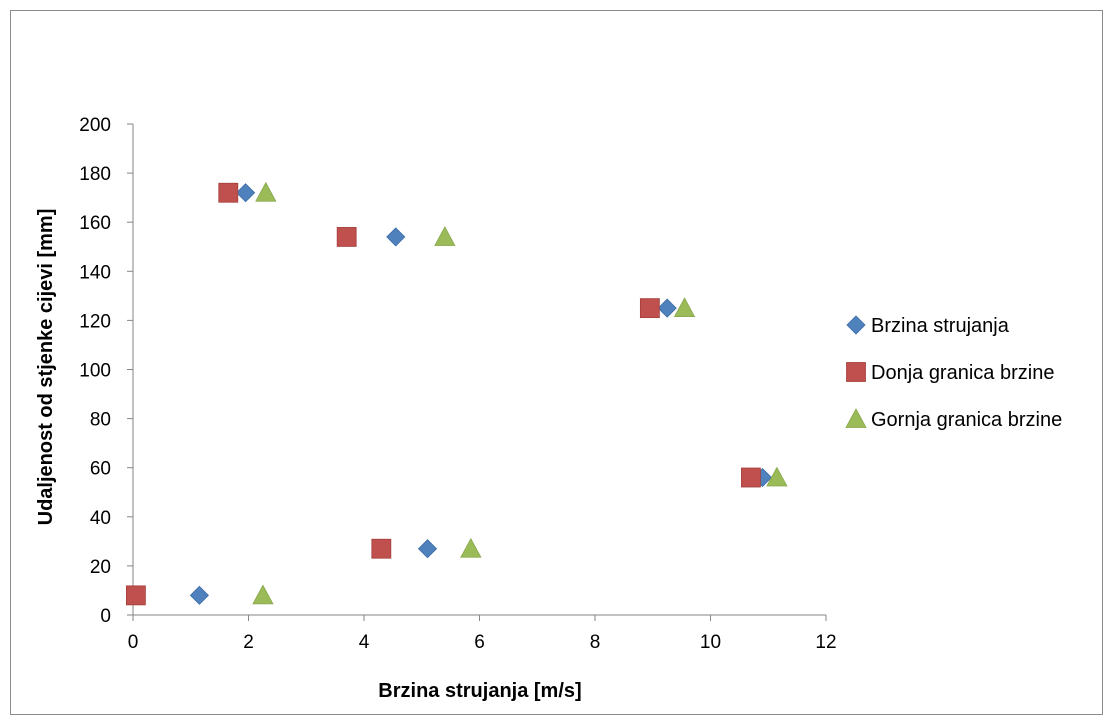 This screenshot has width=1114, height=727. Describe the element at coordinates (95, 223) in the screenshot. I see `y-tick-label: 160` at that location.